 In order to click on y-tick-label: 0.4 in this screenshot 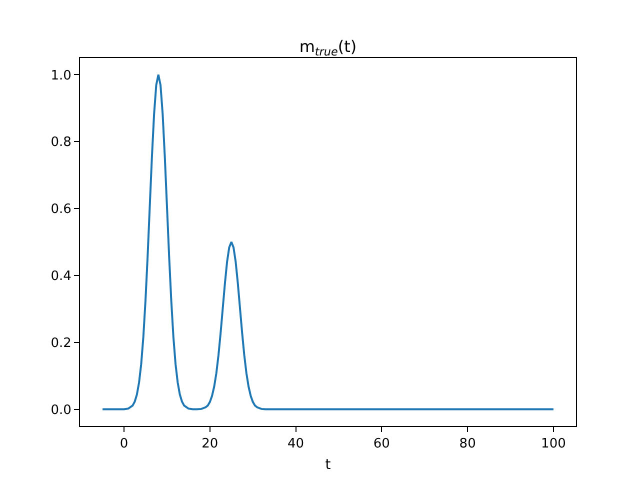, I will do `click(61, 276)`.